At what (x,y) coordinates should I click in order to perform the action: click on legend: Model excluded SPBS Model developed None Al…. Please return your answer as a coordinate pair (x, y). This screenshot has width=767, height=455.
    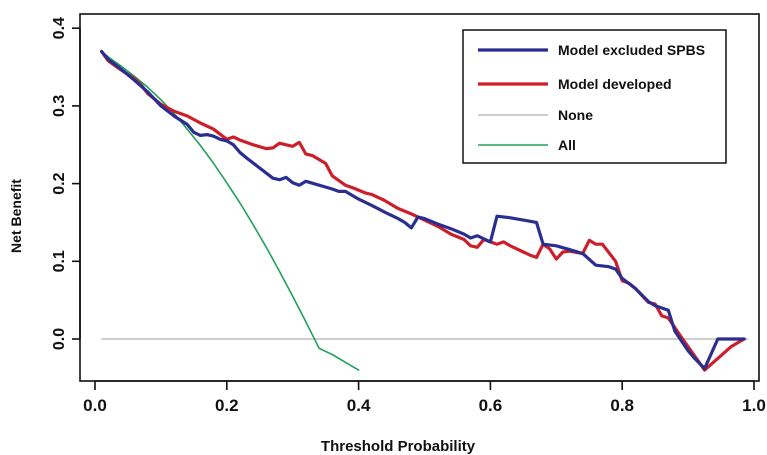
    Looking at the image, I should click on (594, 96).